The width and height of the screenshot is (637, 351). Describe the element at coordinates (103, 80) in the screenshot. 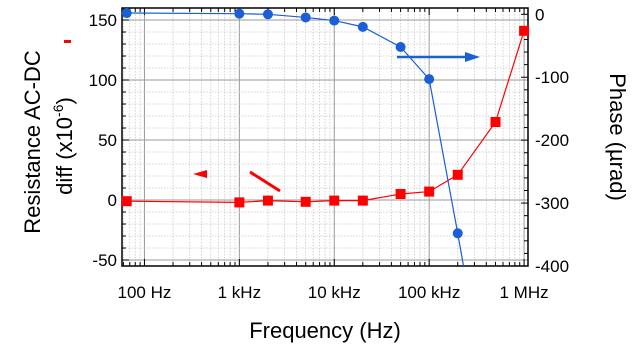

I see `y-left-tick-label: 100` at that location.